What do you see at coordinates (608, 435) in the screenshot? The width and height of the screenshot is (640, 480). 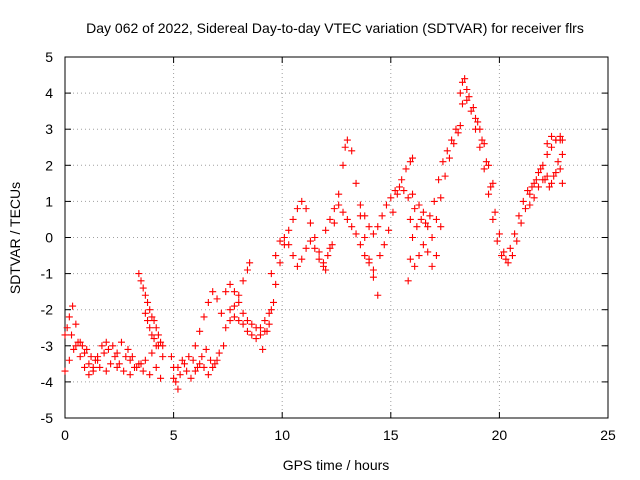 I see `x-tick-label: 25` at bounding box center [608, 435].